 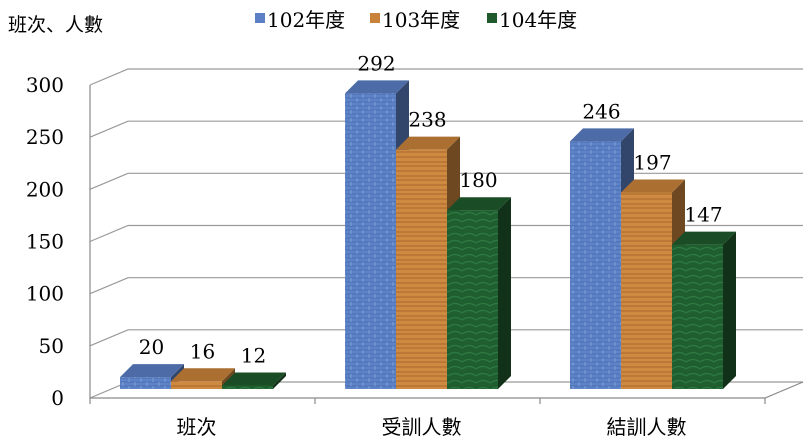 I want to click on bar-value-label: 246, so click(x=601, y=111).